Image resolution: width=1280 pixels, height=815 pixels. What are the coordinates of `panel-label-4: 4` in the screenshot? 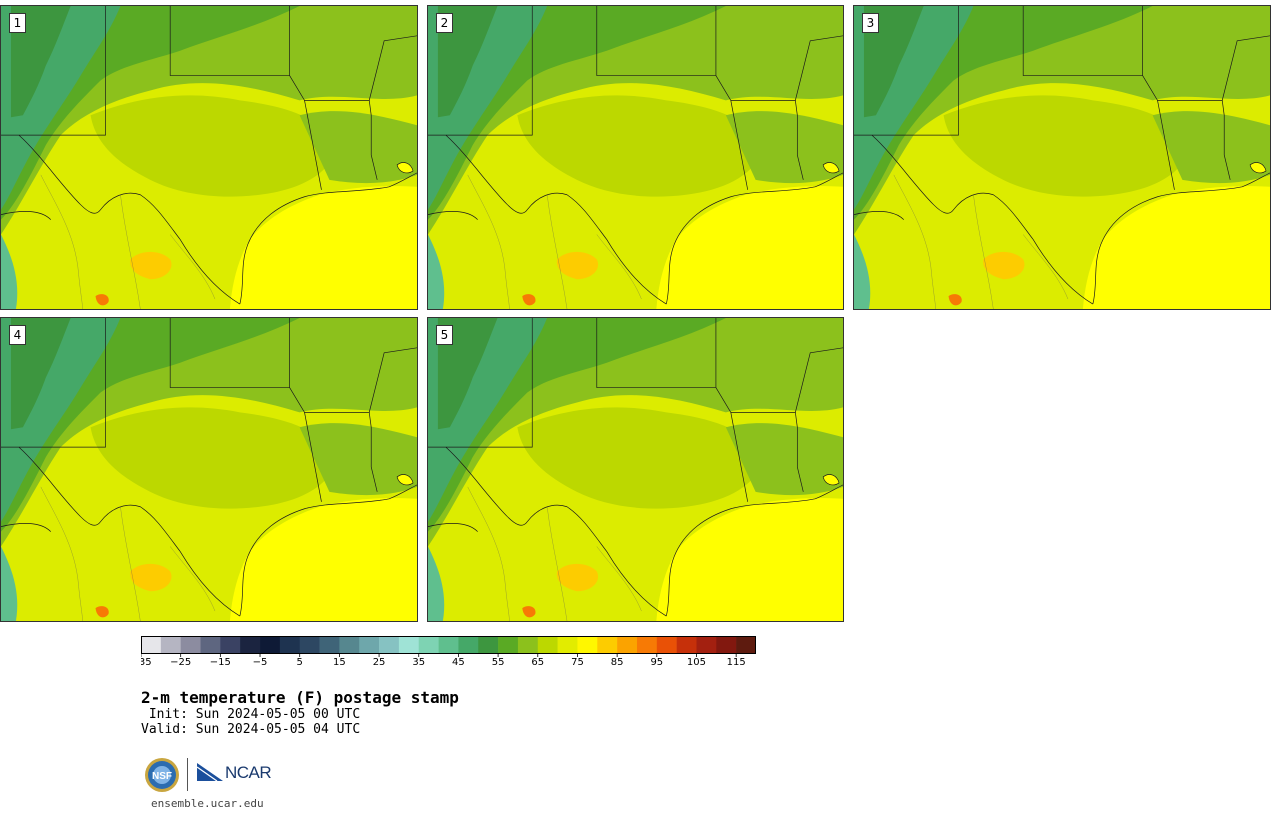 It's located at (17, 335).